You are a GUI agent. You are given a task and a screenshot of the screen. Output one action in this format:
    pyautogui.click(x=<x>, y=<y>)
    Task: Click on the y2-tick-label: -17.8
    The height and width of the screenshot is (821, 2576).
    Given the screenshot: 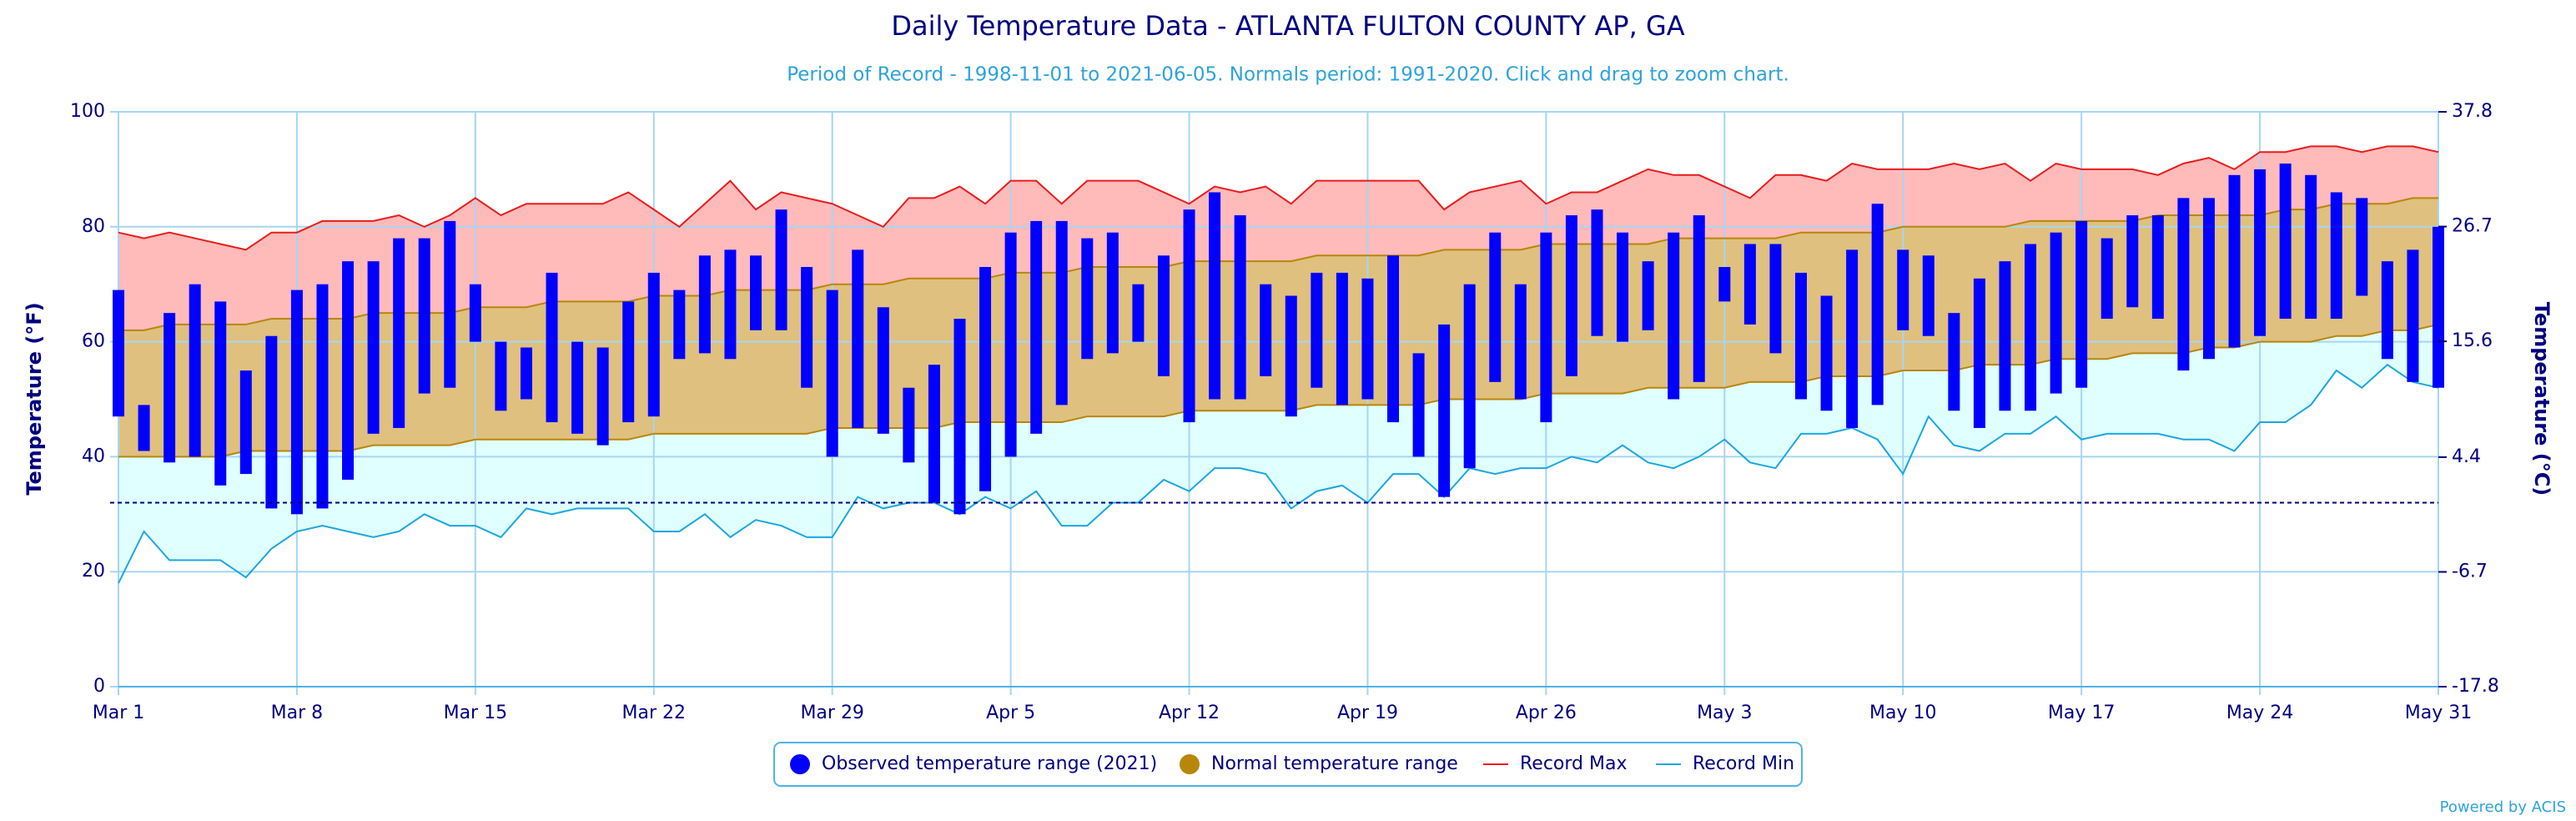 What is the action you would take?
    pyautogui.click(x=2475, y=686)
    